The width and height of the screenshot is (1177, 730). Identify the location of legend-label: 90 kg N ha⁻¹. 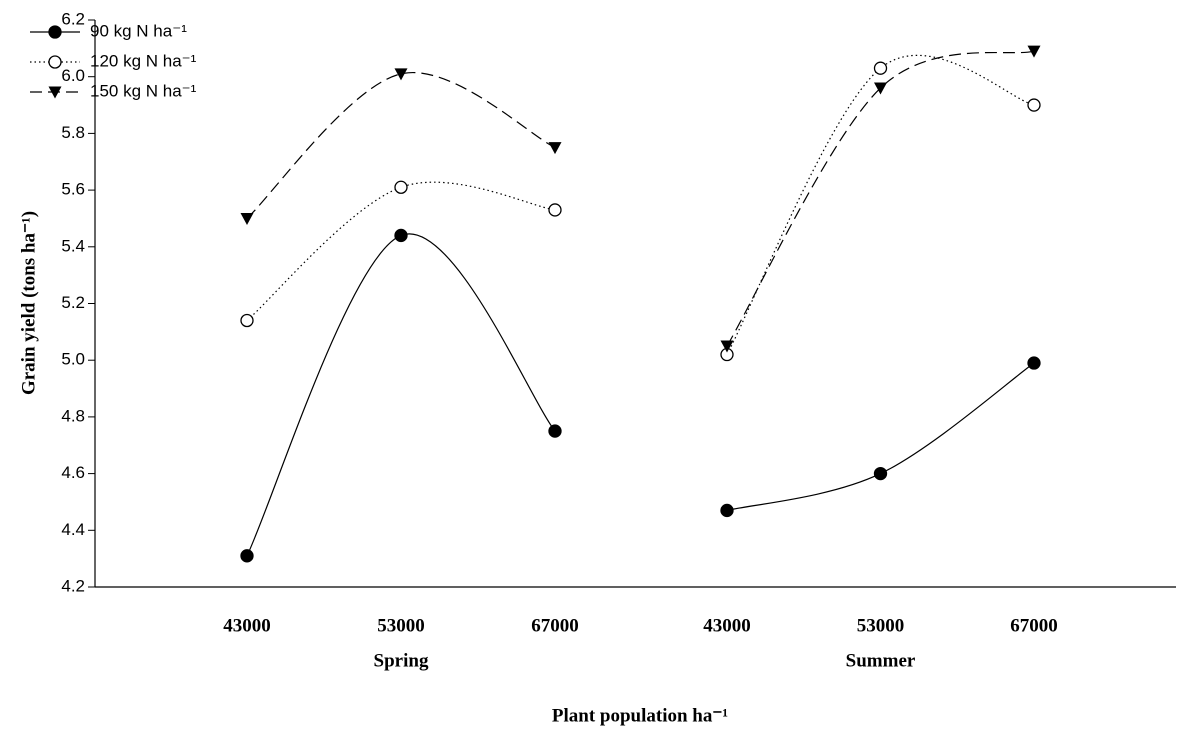
(138, 30).